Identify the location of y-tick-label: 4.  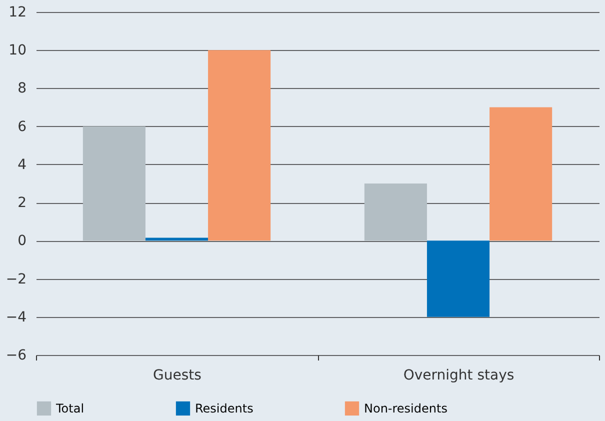
(22, 164).